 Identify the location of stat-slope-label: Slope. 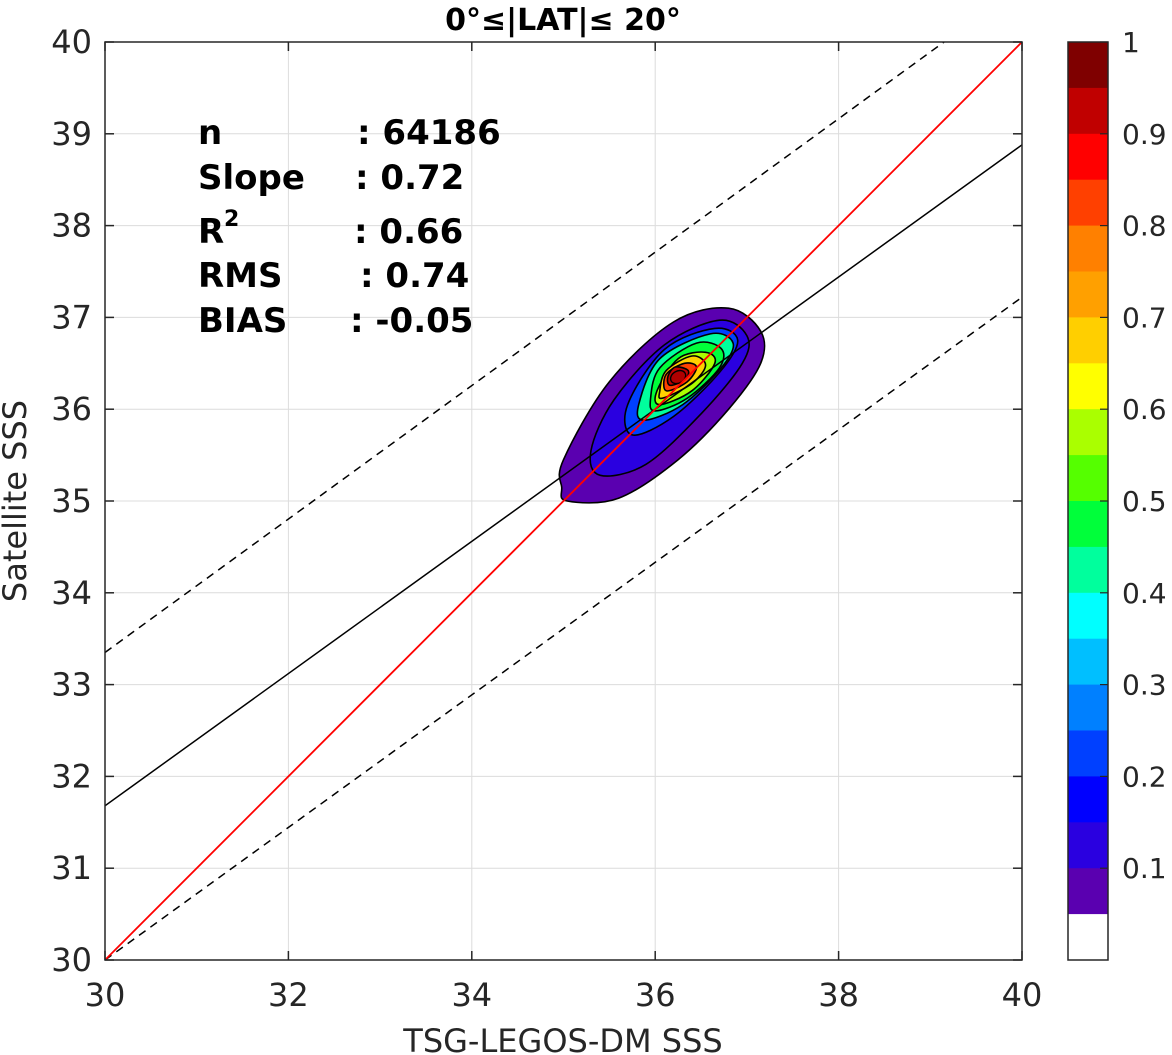
(251, 178).